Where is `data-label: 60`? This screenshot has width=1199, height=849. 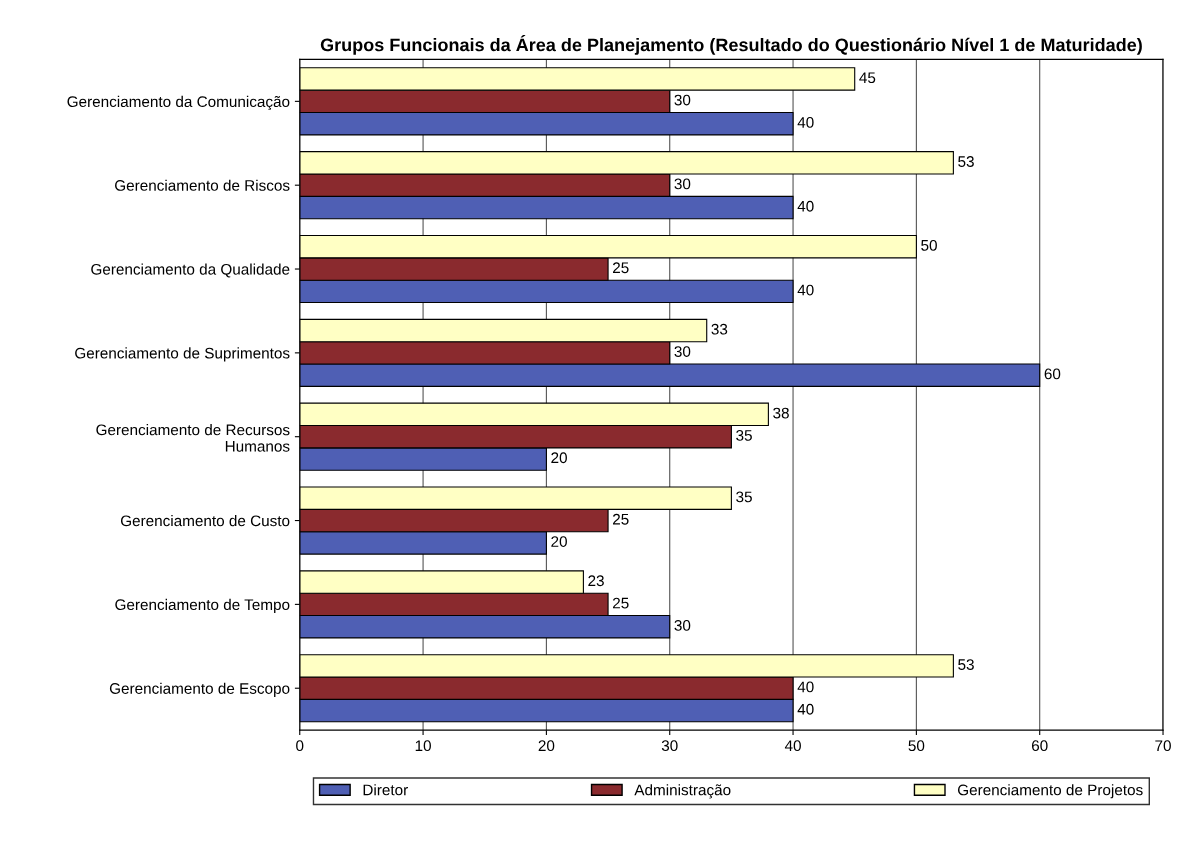 data-label: 60 is located at coordinates (1052, 374).